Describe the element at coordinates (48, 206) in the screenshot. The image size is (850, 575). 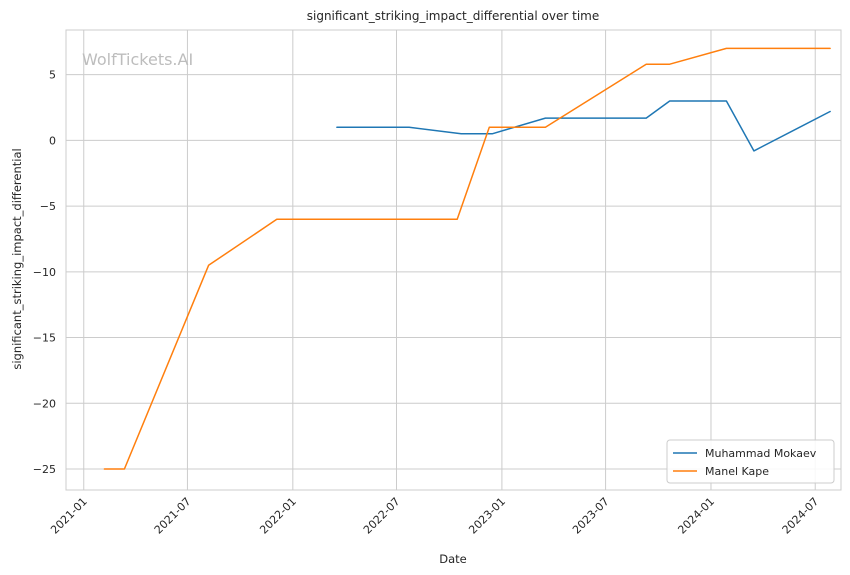
I see `y-tick-label: −5` at that location.